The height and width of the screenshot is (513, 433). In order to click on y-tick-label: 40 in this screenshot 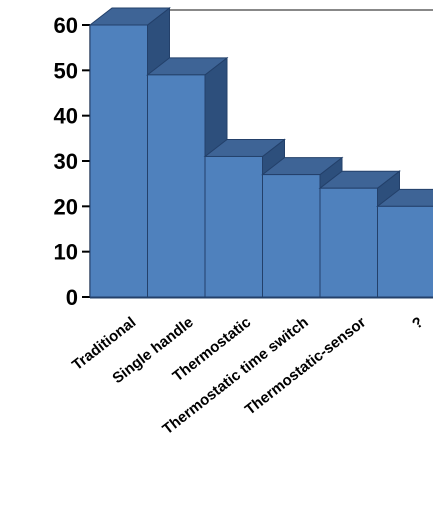, I will do `click(66, 116)`.